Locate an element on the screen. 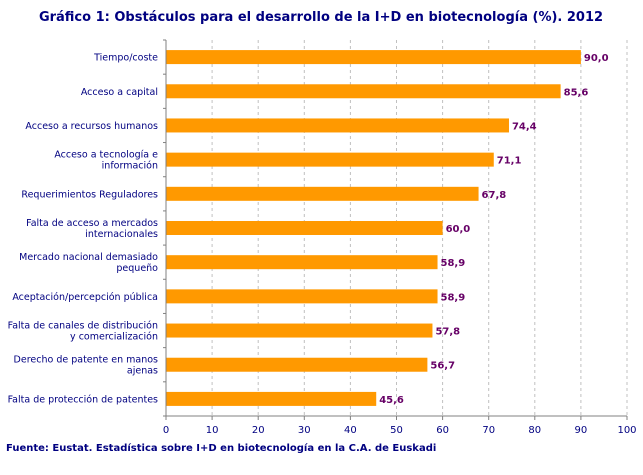  category-label-line: Falta de acceso a mercados is located at coordinates (92, 223).